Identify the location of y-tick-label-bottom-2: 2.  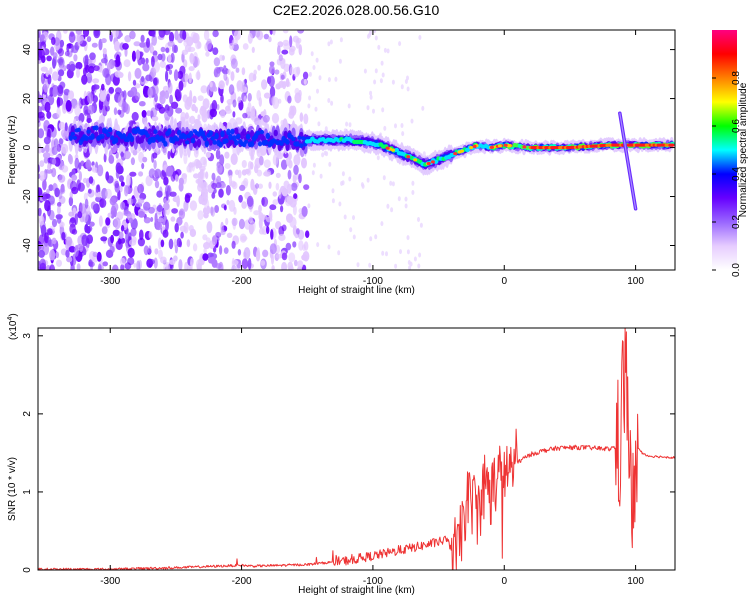
(27, 414).